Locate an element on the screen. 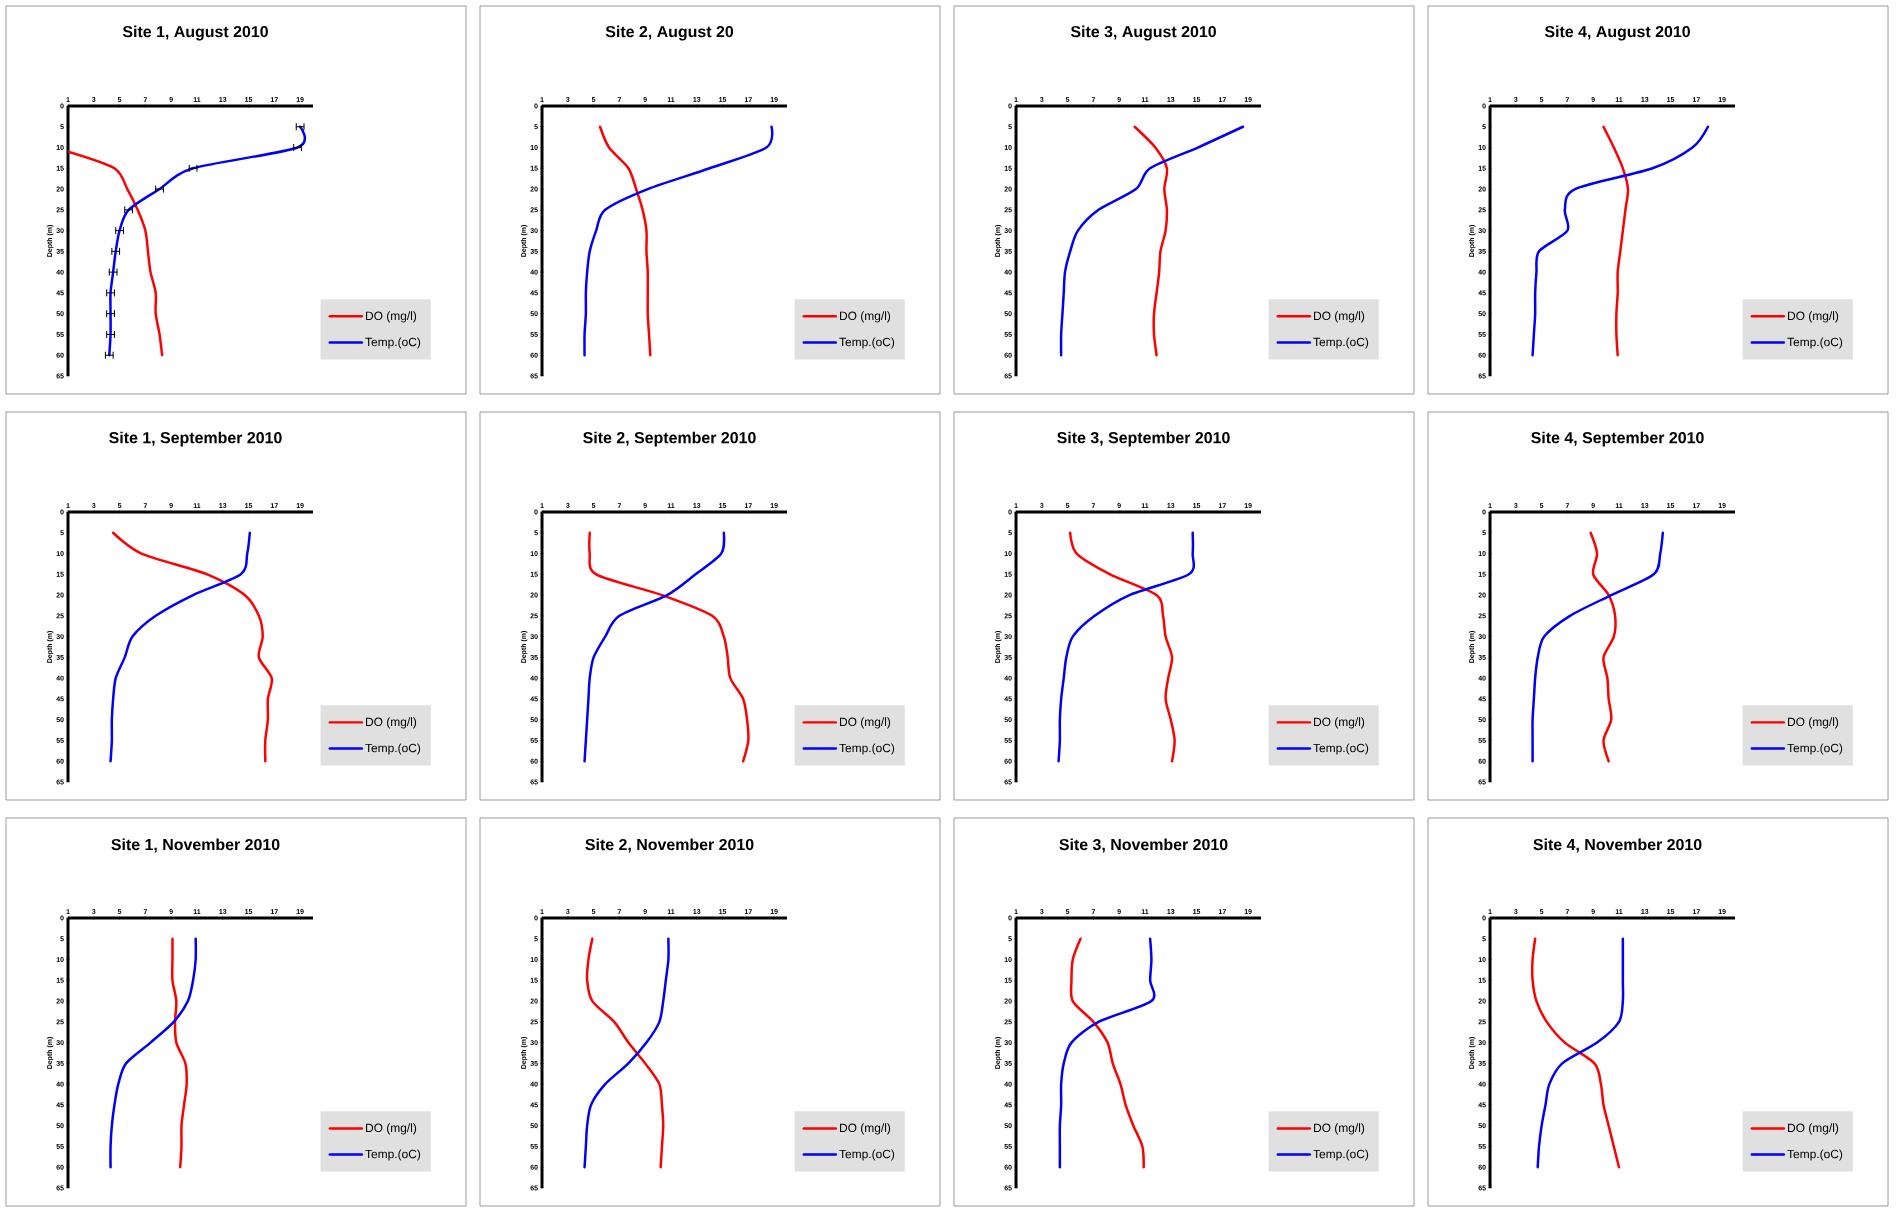 Image resolution: width=1898 pixels, height=1214 pixels. chart-title: Site 4, August 2010 is located at coordinates (1617, 33).